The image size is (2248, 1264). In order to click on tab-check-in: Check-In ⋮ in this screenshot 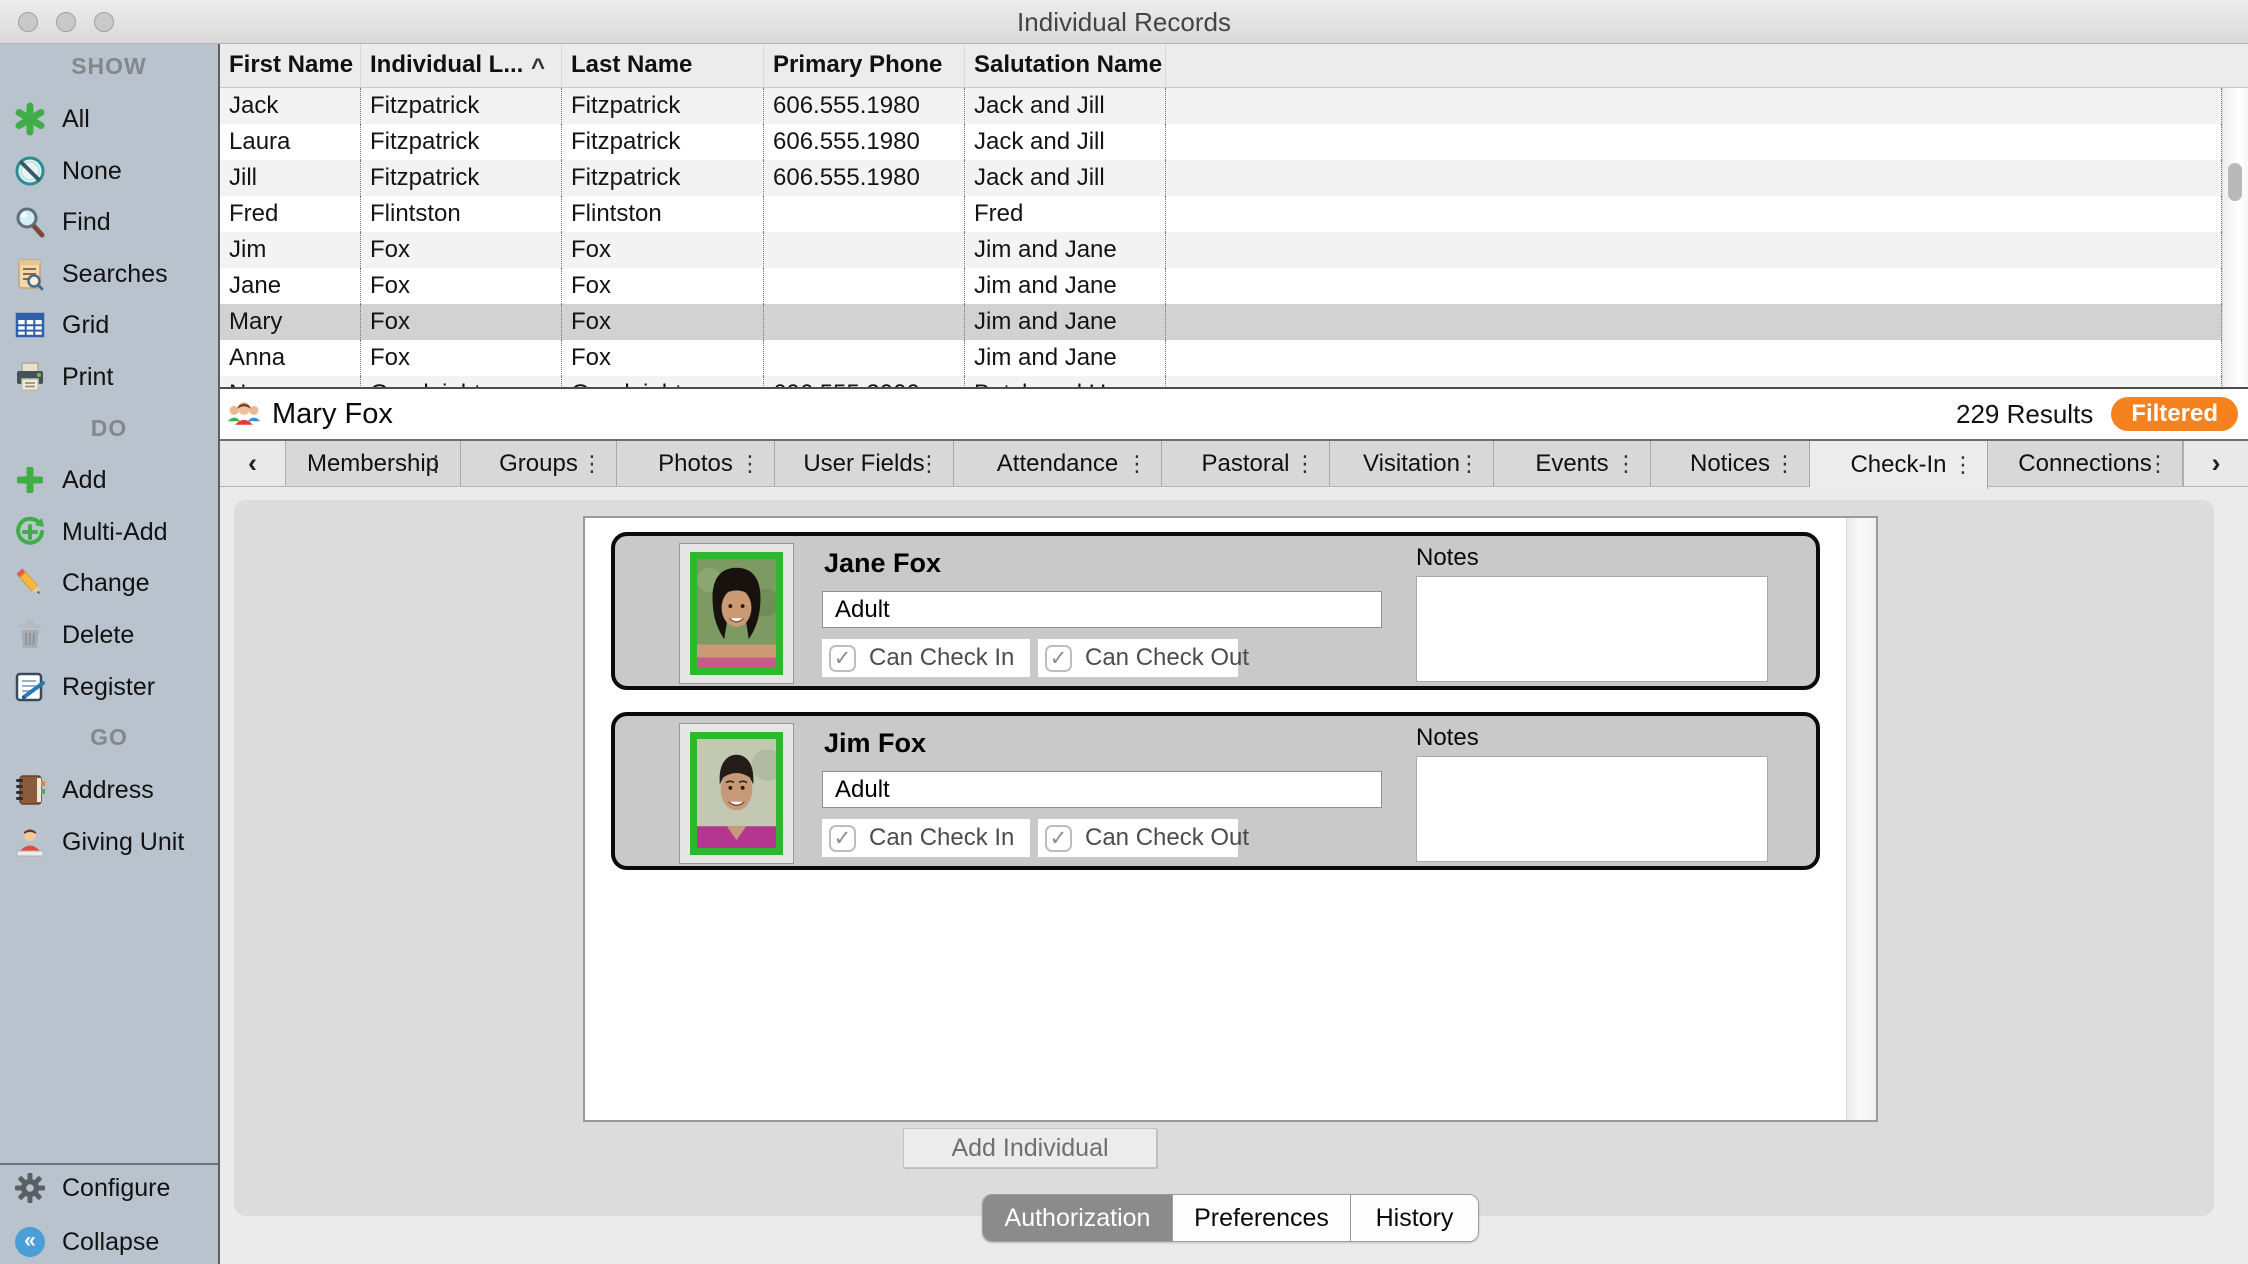, I will do `click(1899, 465)`.